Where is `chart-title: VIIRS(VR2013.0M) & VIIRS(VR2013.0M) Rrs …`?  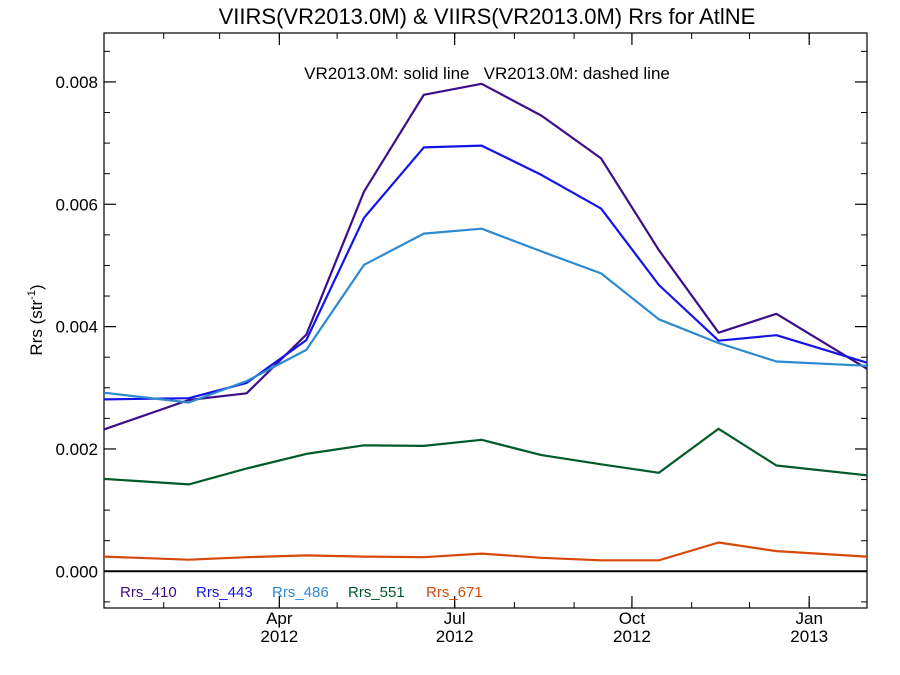
chart-title: VIIRS(VR2013.0M) & VIIRS(VR2013.0M) Rrs … is located at coordinates (487, 16).